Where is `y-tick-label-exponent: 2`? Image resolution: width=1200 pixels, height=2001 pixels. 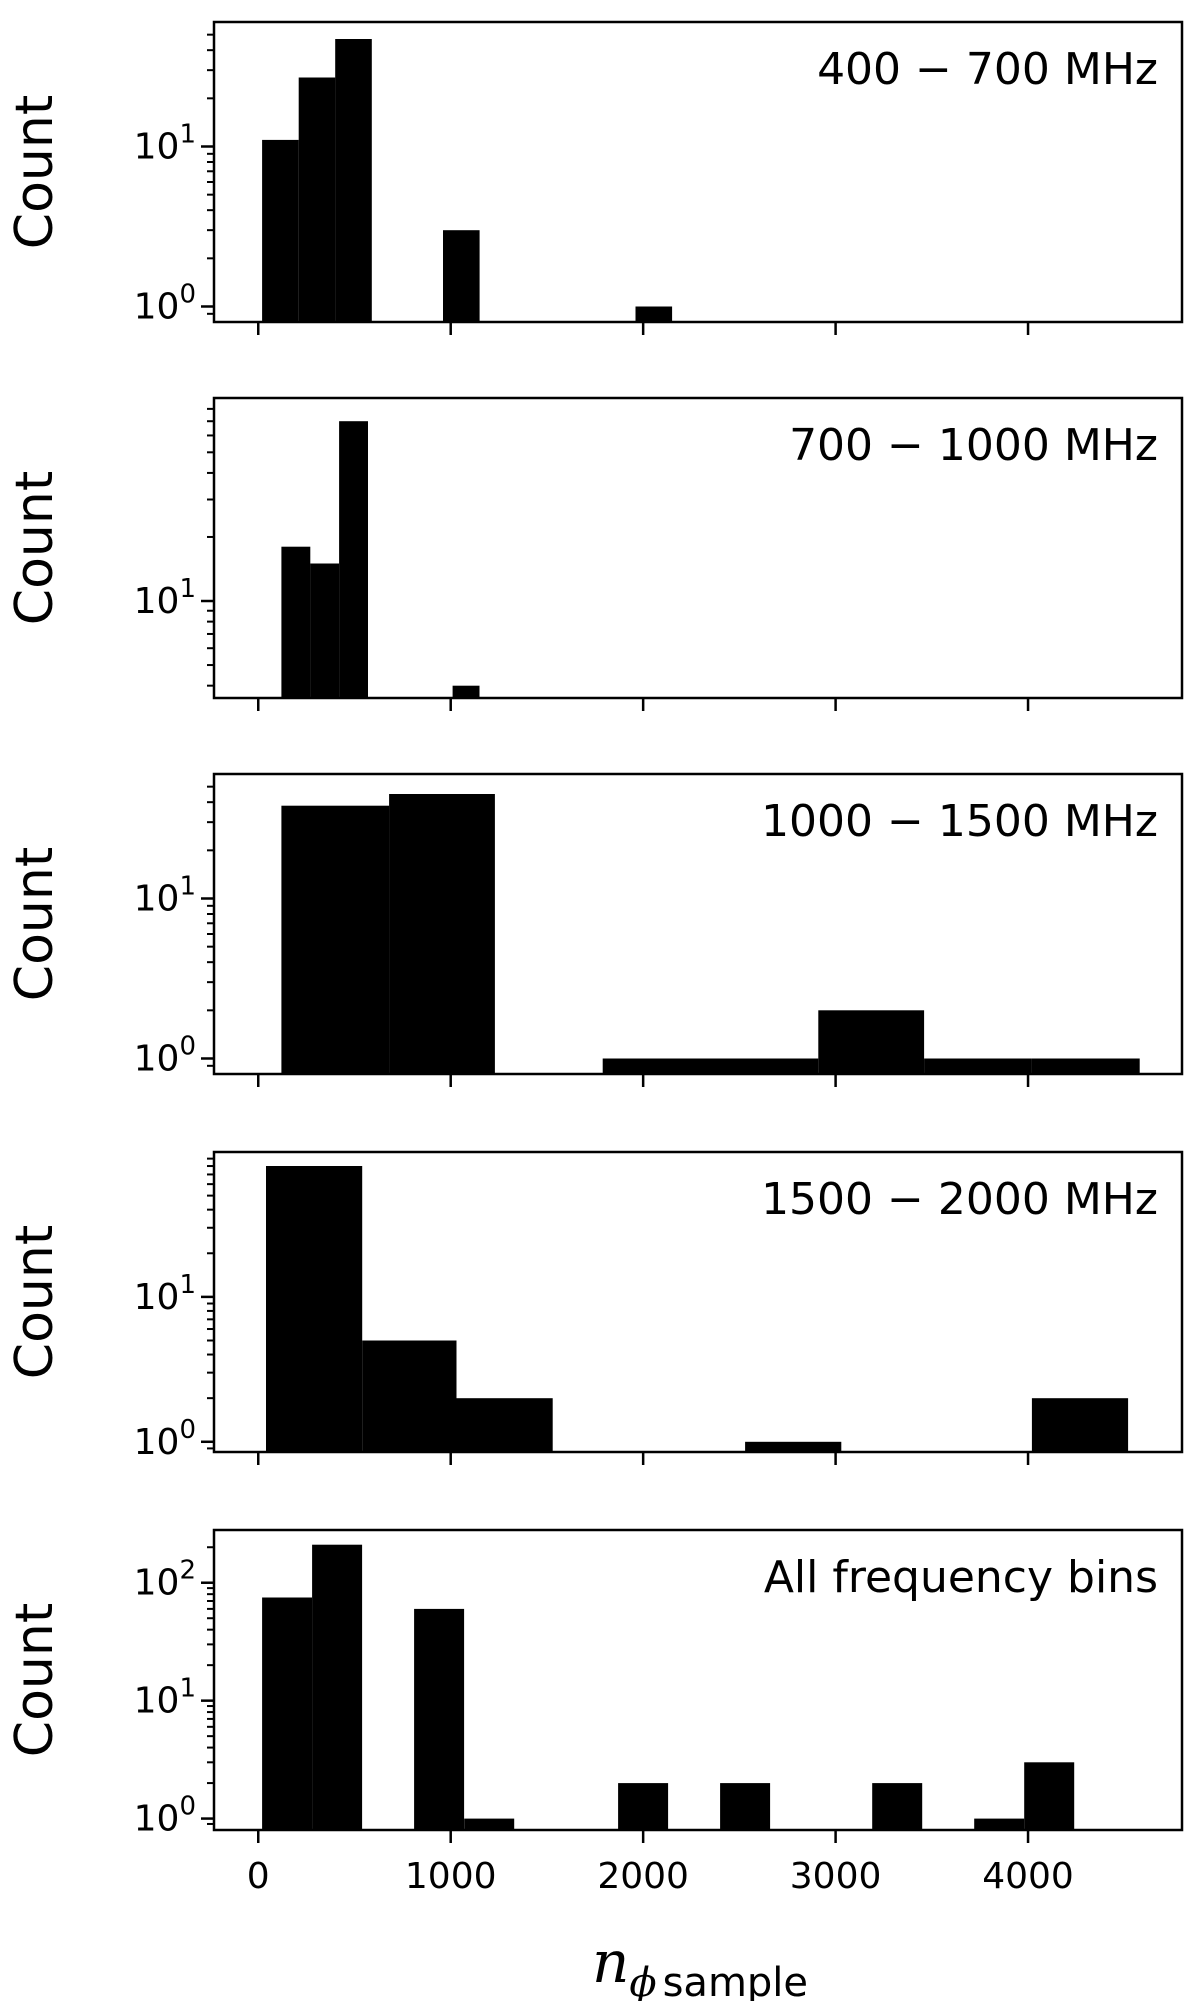 y-tick-label-exponent: 2 is located at coordinates (187, 1571).